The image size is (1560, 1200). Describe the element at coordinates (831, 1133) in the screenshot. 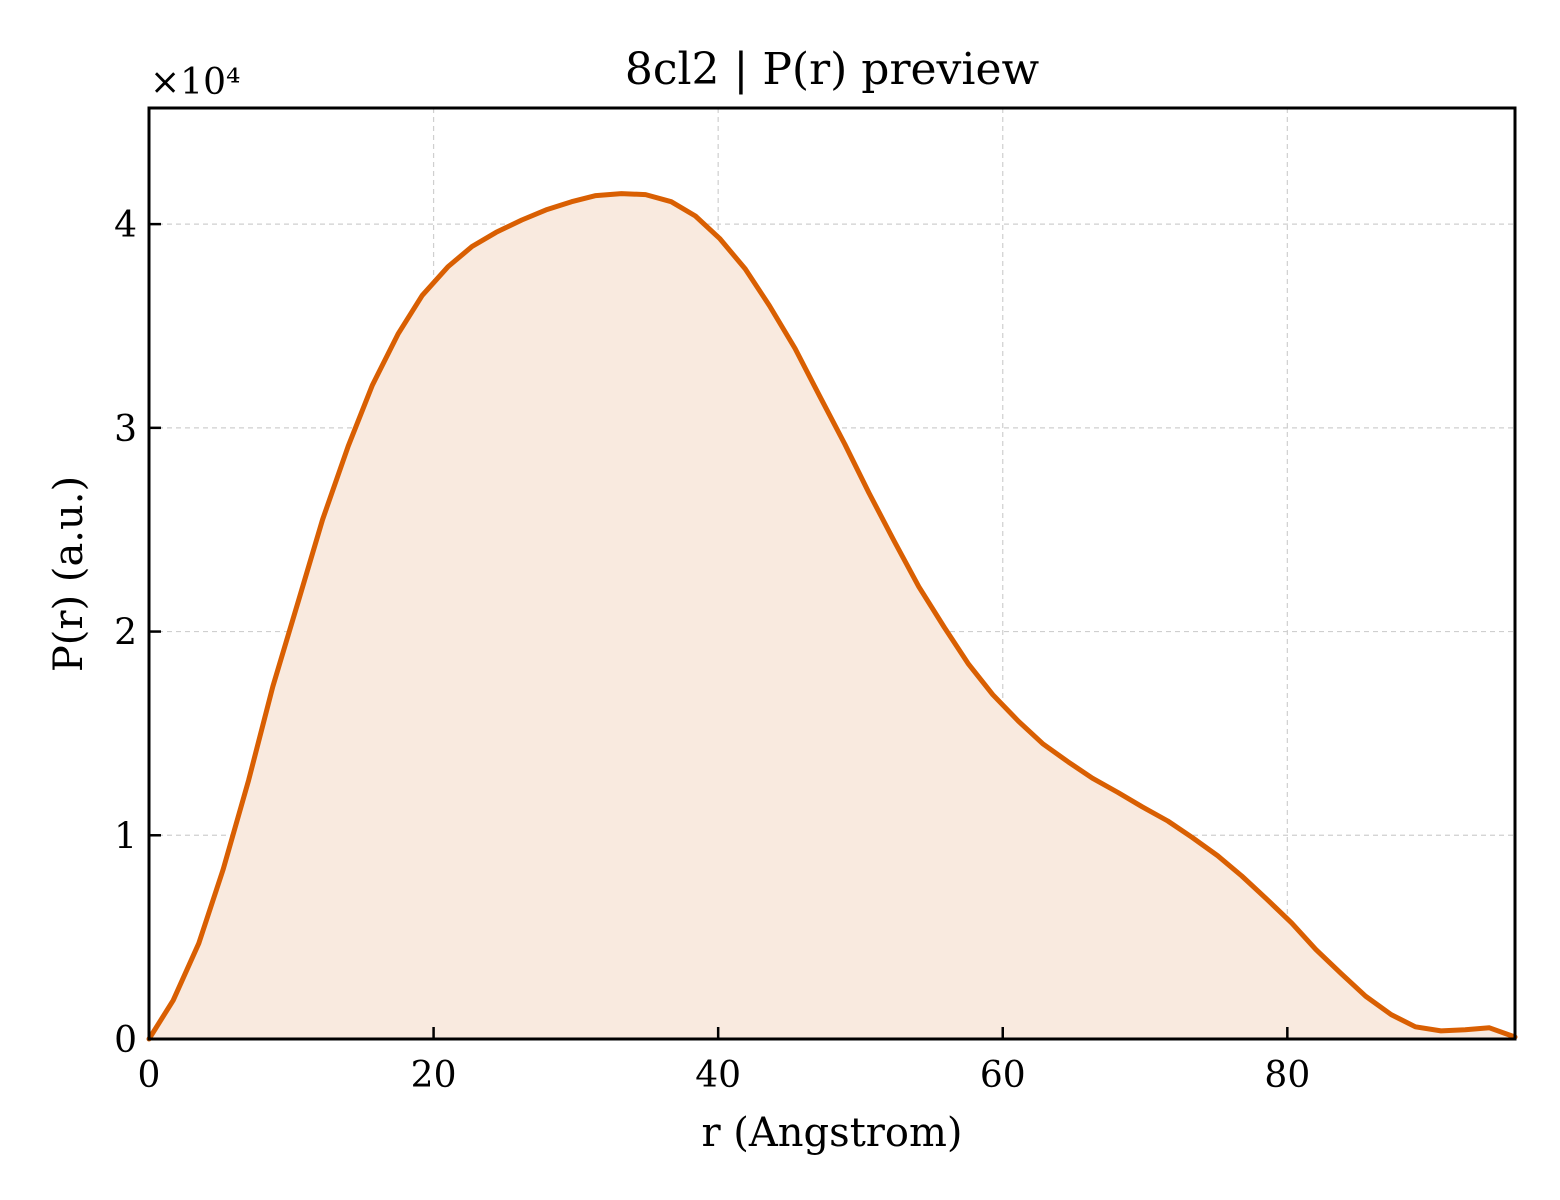

I see `x-axis-label: r (Angstrom)` at that location.